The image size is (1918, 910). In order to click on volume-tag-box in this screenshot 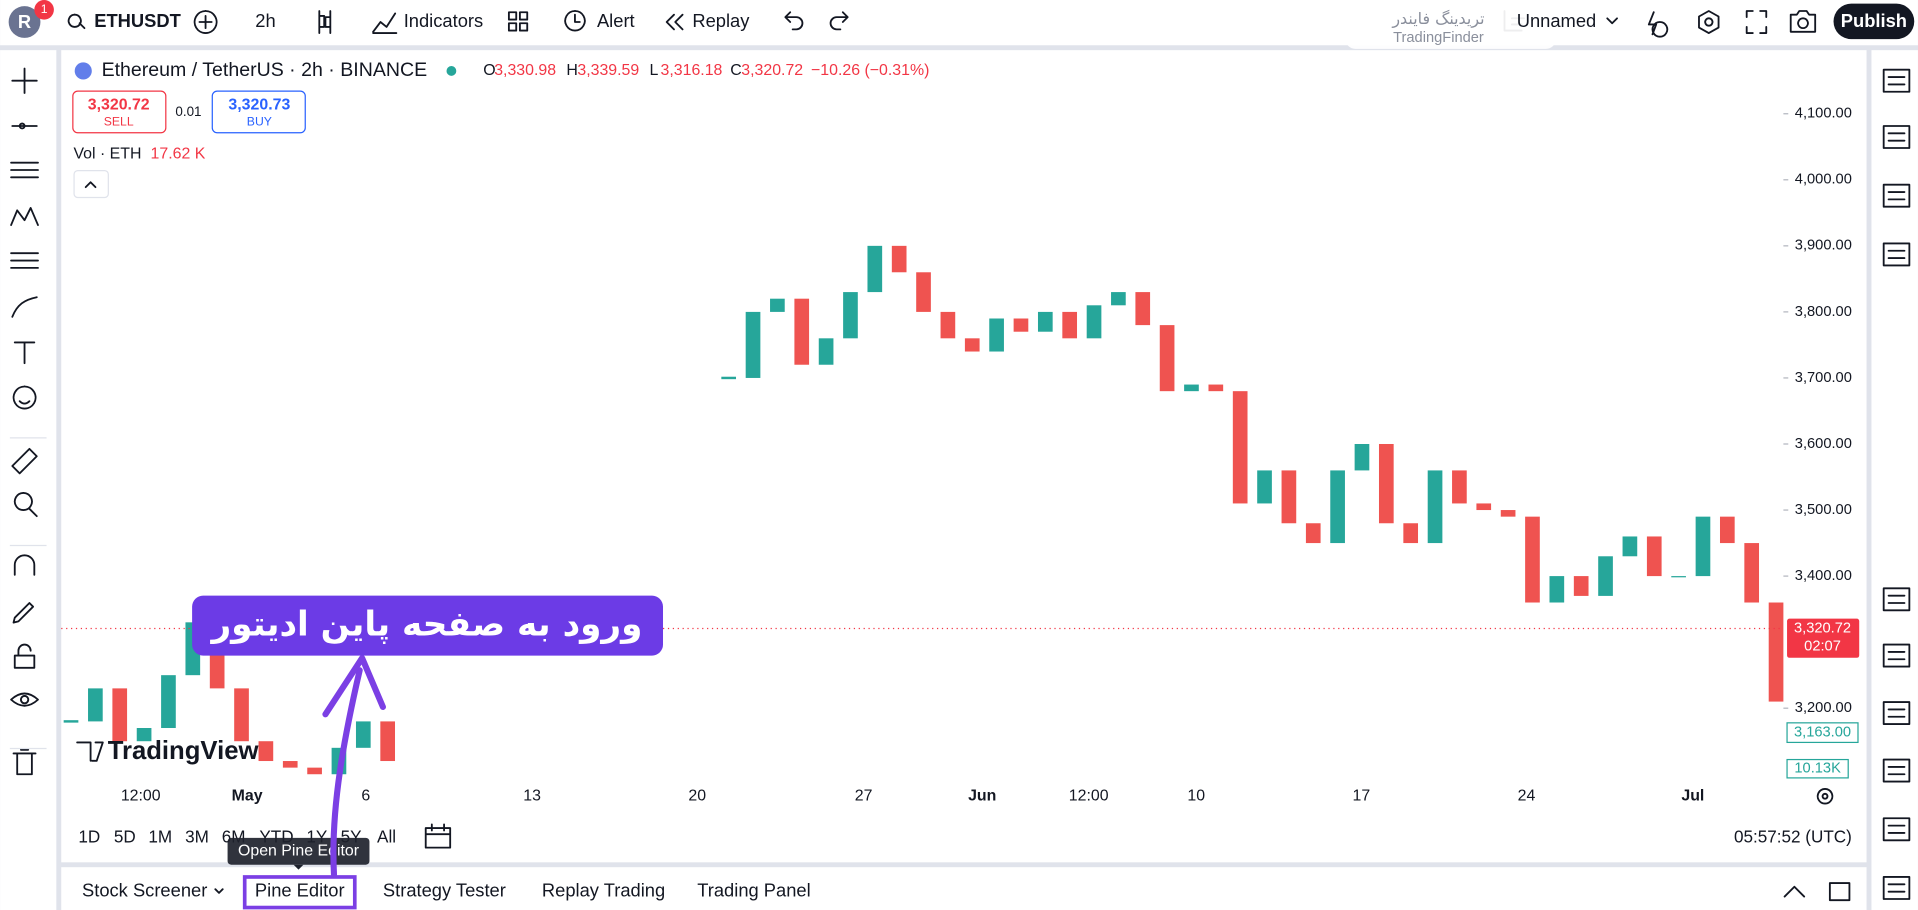, I will do `click(1817, 768)`.